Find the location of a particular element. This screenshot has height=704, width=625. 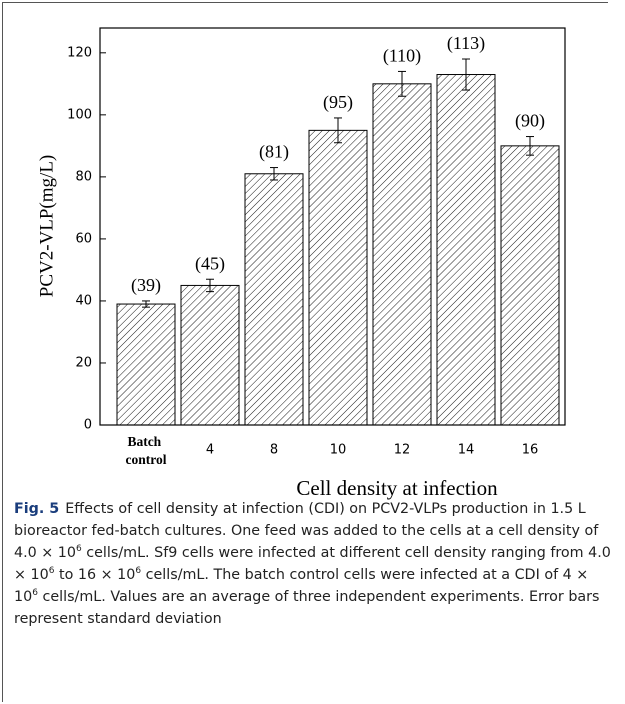

y-tick-label: 20 is located at coordinates (83, 362).